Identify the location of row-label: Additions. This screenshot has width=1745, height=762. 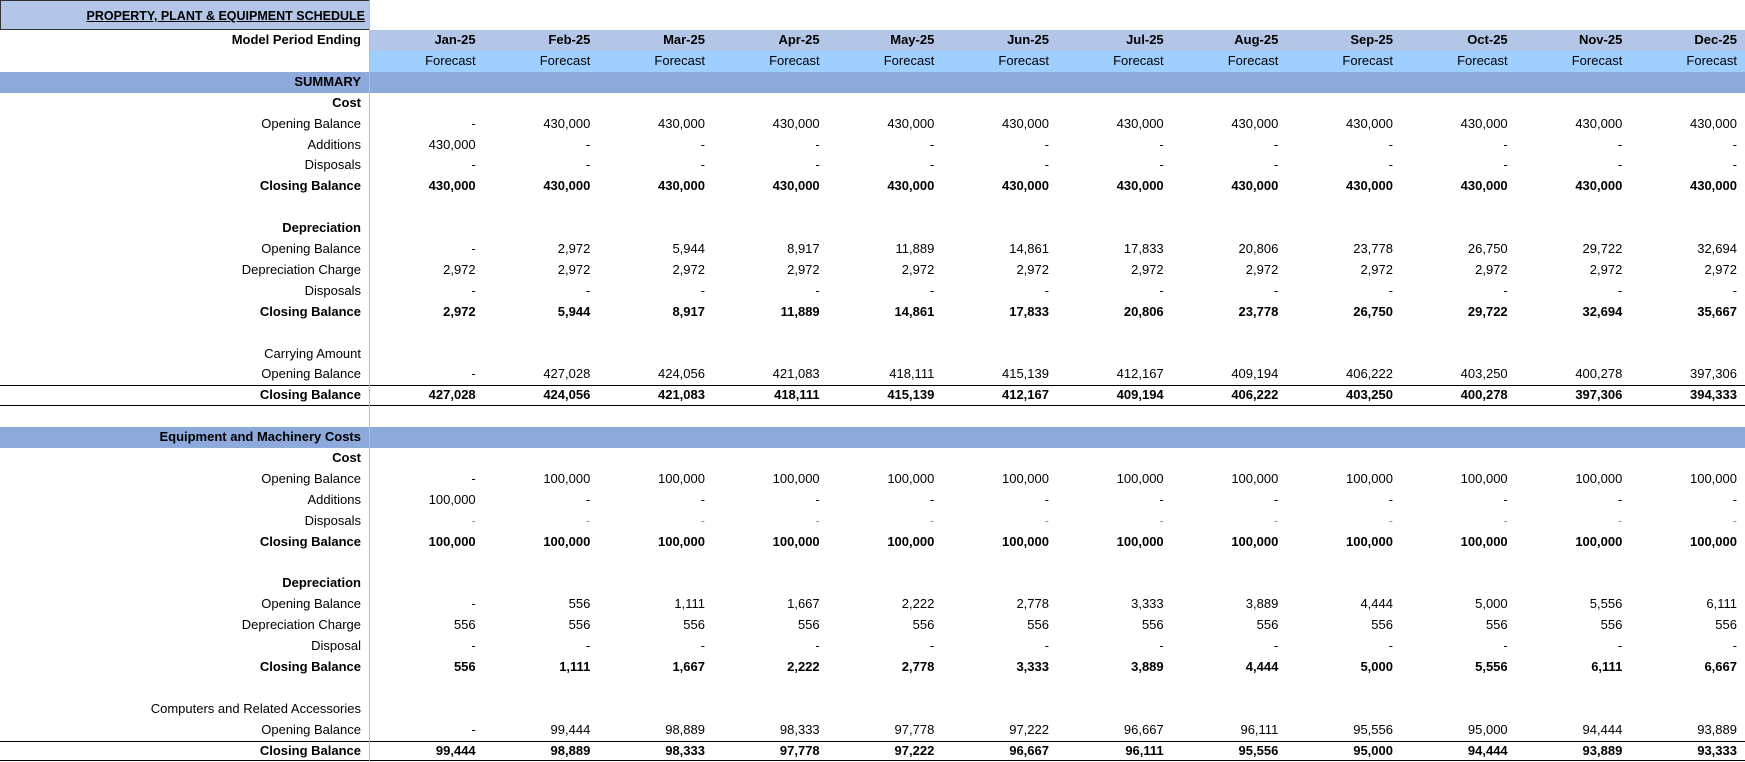
(334, 499).